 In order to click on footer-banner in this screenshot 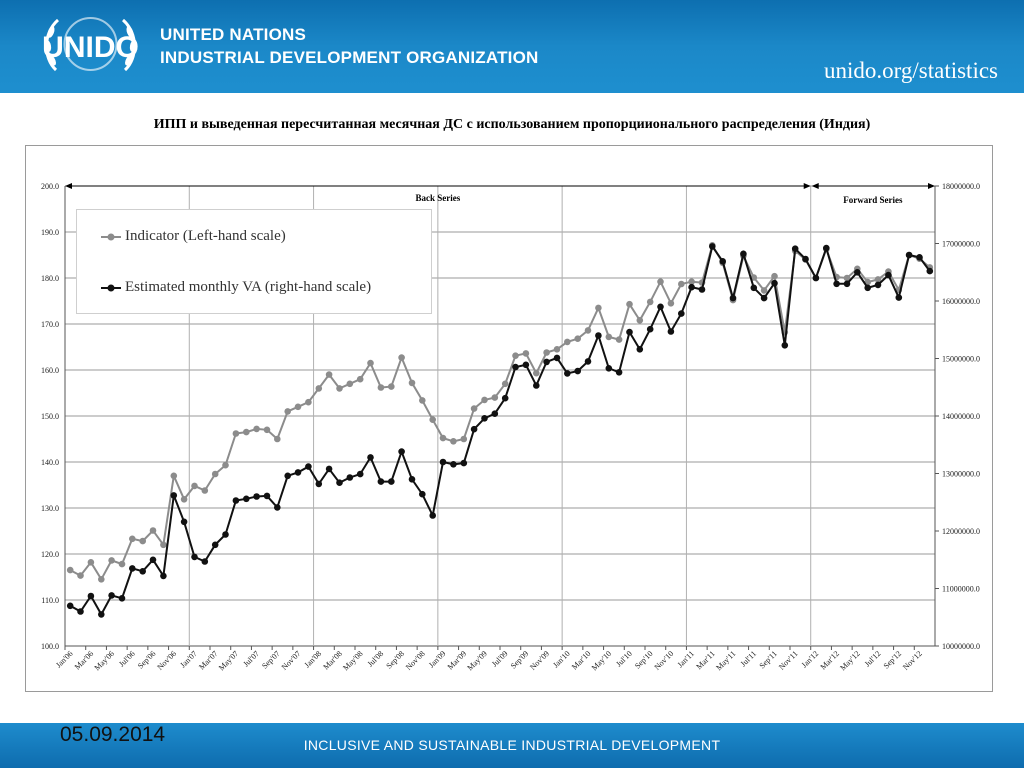, I will do `click(512, 745)`.